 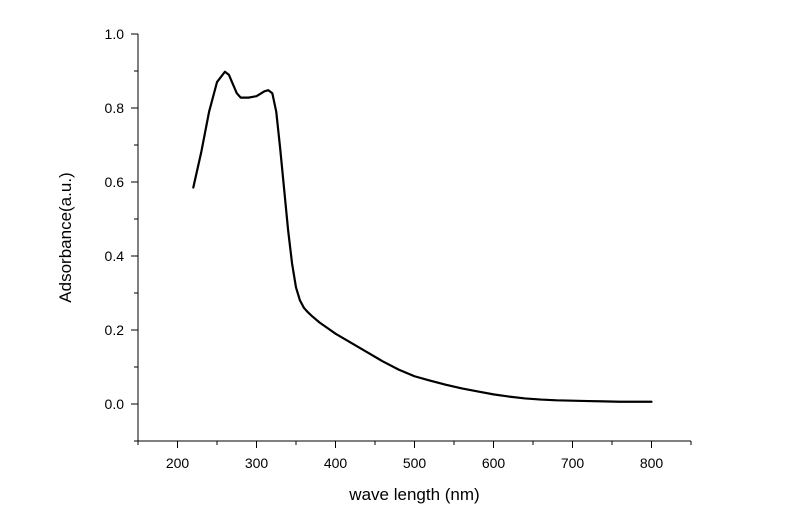 What do you see at coordinates (115, 182) in the screenshot?
I see `y-tick-label: 0.6` at bounding box center [115, 182].